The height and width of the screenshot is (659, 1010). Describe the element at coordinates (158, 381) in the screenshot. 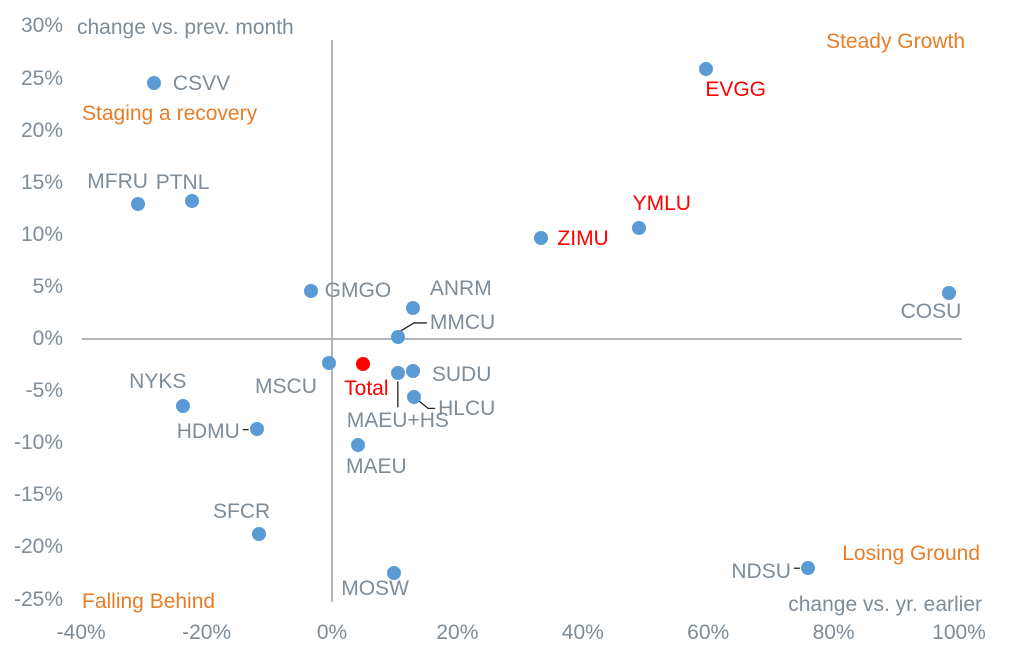

I see `point-label-NYKS: NYKS` at that location.